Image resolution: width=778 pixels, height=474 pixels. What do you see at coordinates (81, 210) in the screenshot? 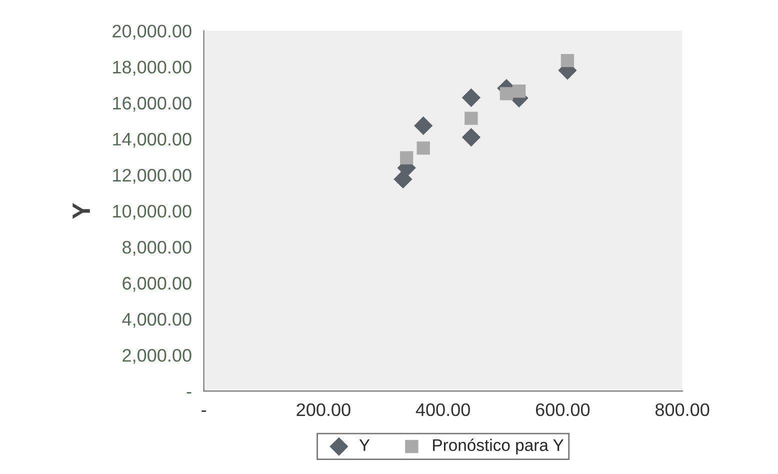
I see `y-axis-title: Y` at bounding box center [81, 210].